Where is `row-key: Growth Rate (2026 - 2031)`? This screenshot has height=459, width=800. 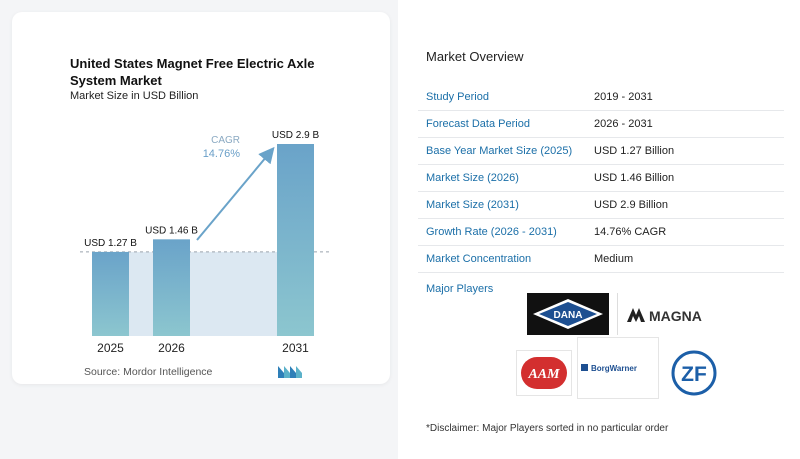 row-key: Growth Rate (2026 - 2031) is located at coordinates (491, 232).